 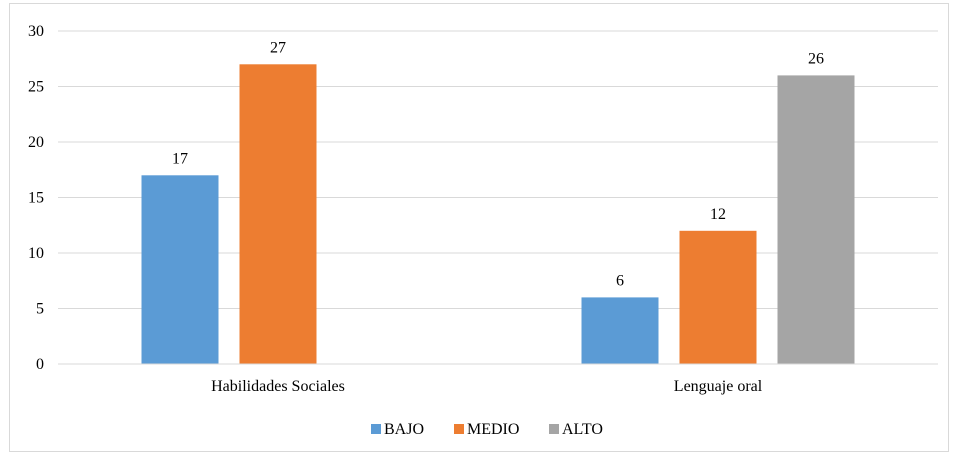 I want to click on legend-label: MEDIO, so click(x=493, y=429).